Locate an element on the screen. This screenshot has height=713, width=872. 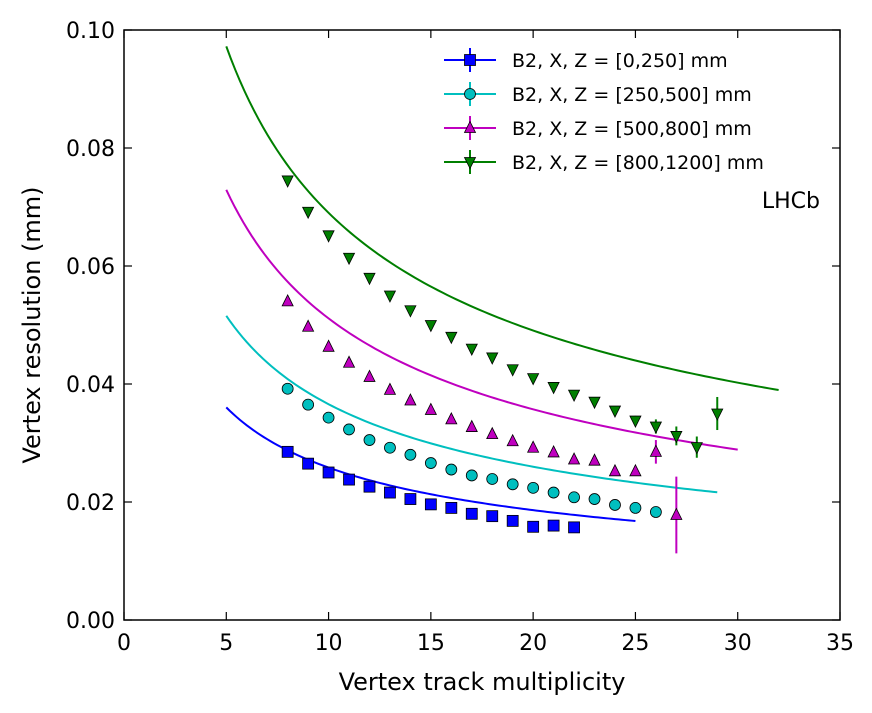
y-tick-label: 0.08 is located at coordinates (90, 149).